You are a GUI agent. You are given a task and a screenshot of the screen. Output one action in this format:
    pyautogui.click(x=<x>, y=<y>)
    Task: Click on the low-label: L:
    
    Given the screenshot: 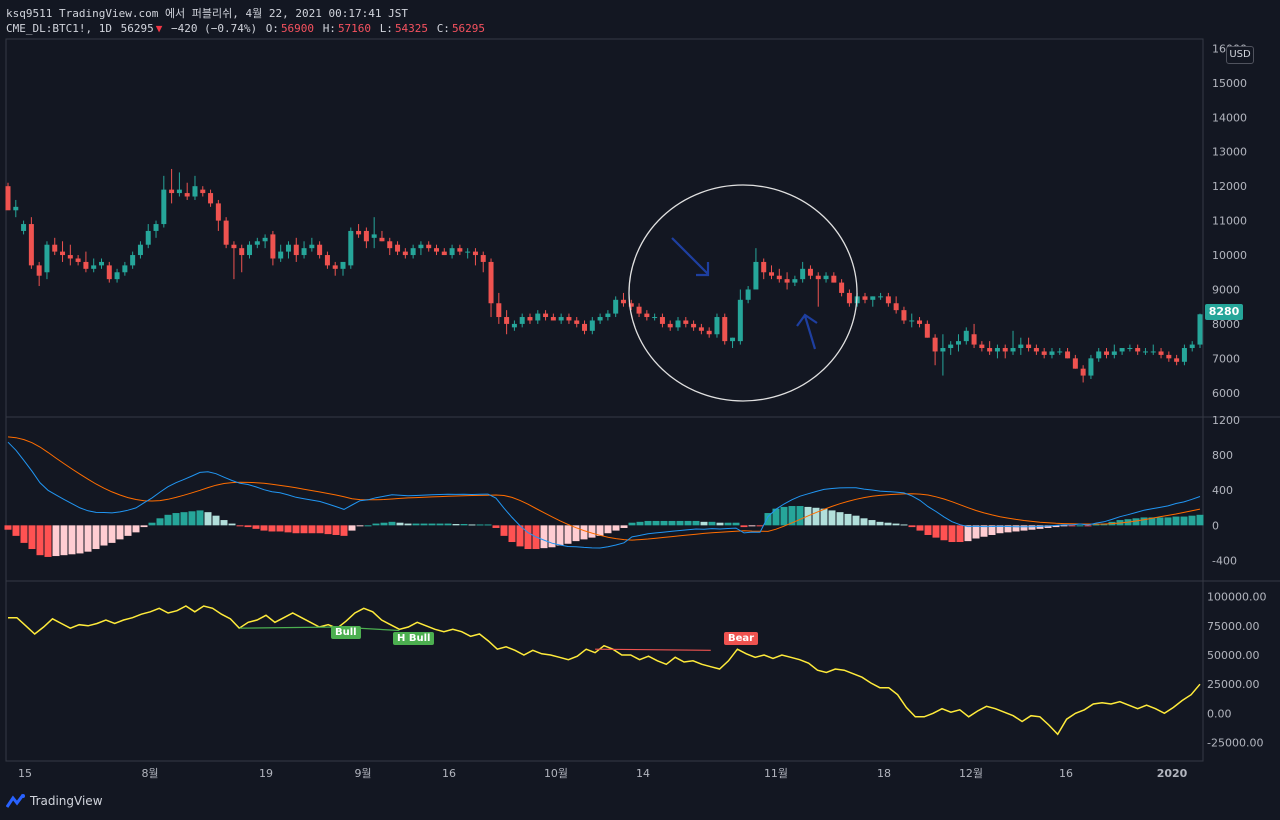 What is the action you would take?
    pyautogui.click(x=386, y=28)
    